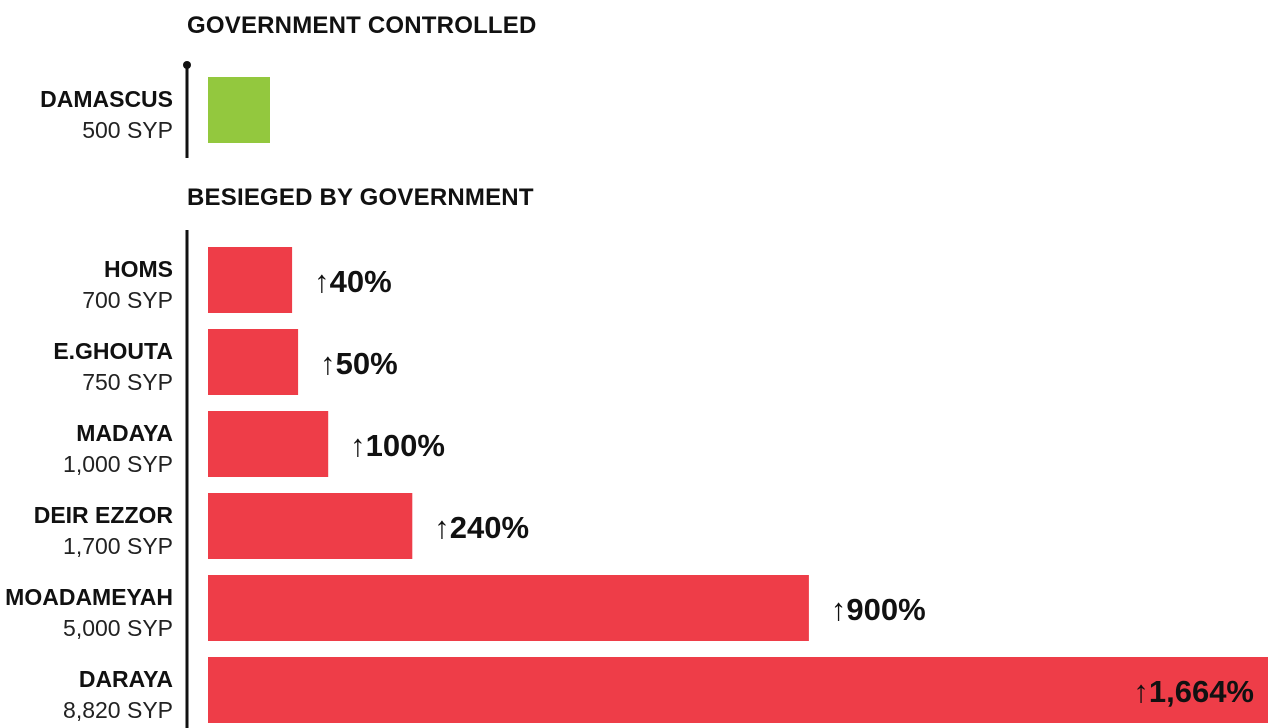 The width and height of the screenshot is (1268, 728). I want to click on price-label: 700 SYP, so click(127, 300).